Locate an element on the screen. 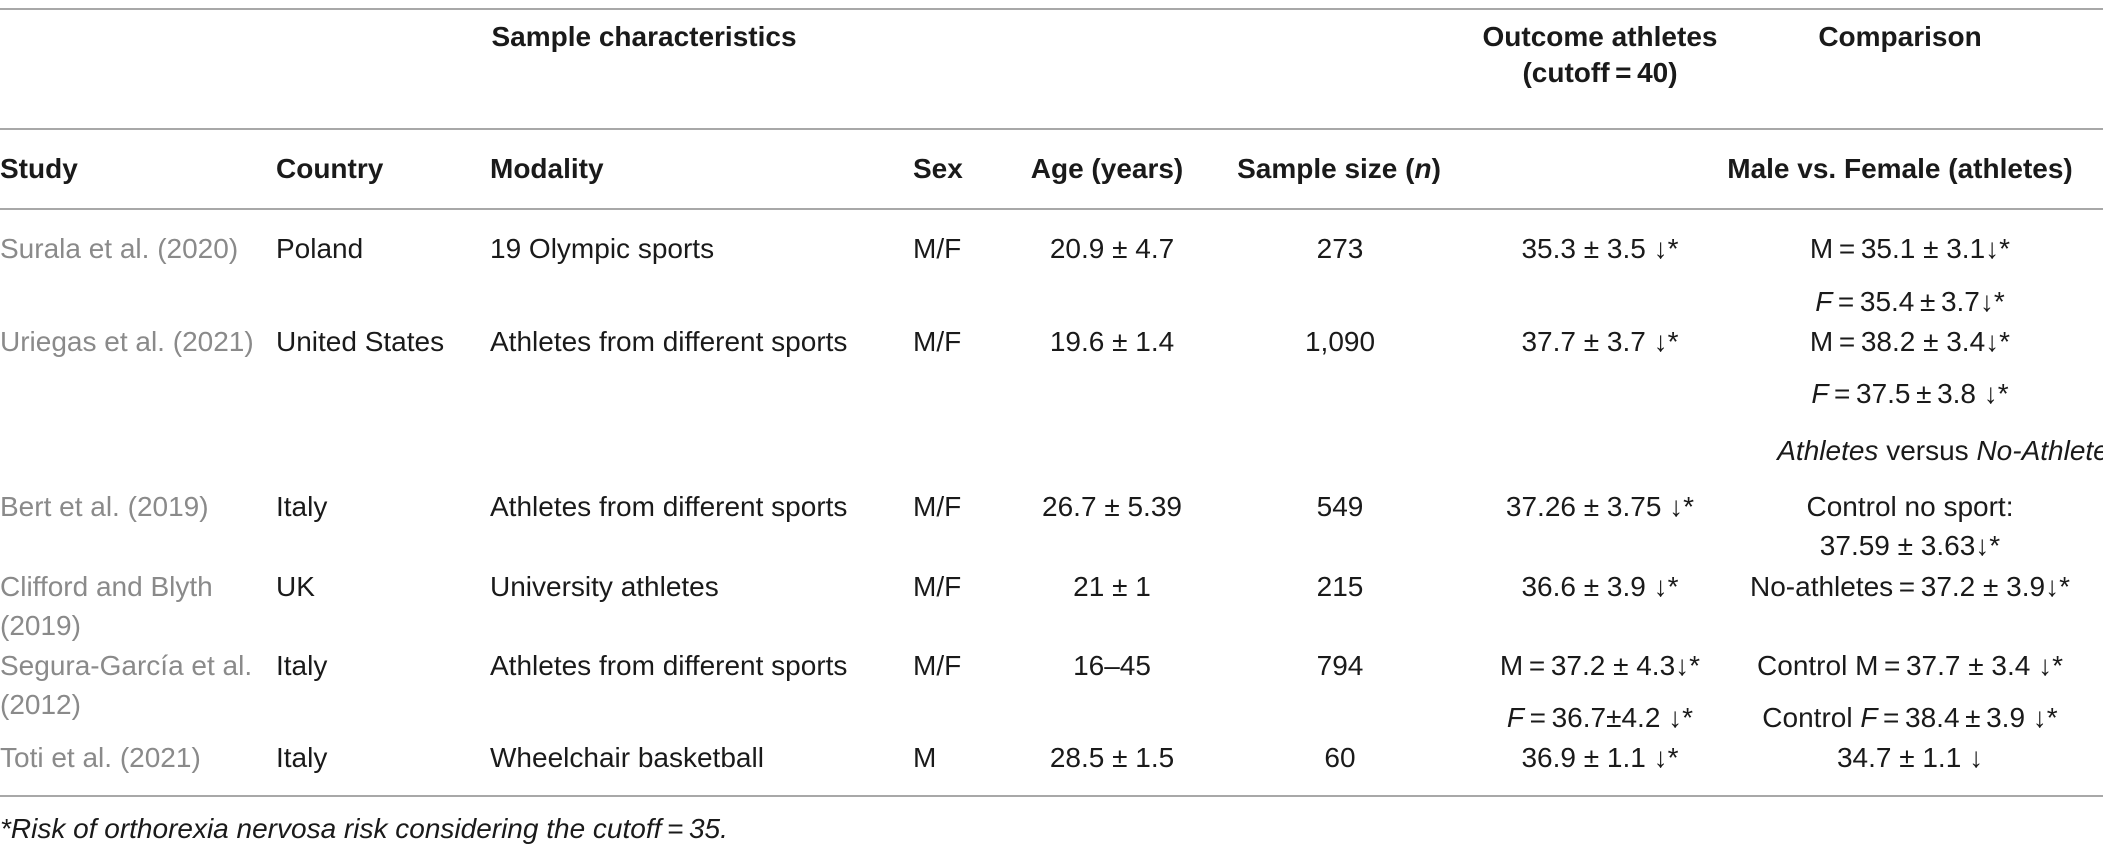  table-top-rule is located at coordinates (1051, 9).